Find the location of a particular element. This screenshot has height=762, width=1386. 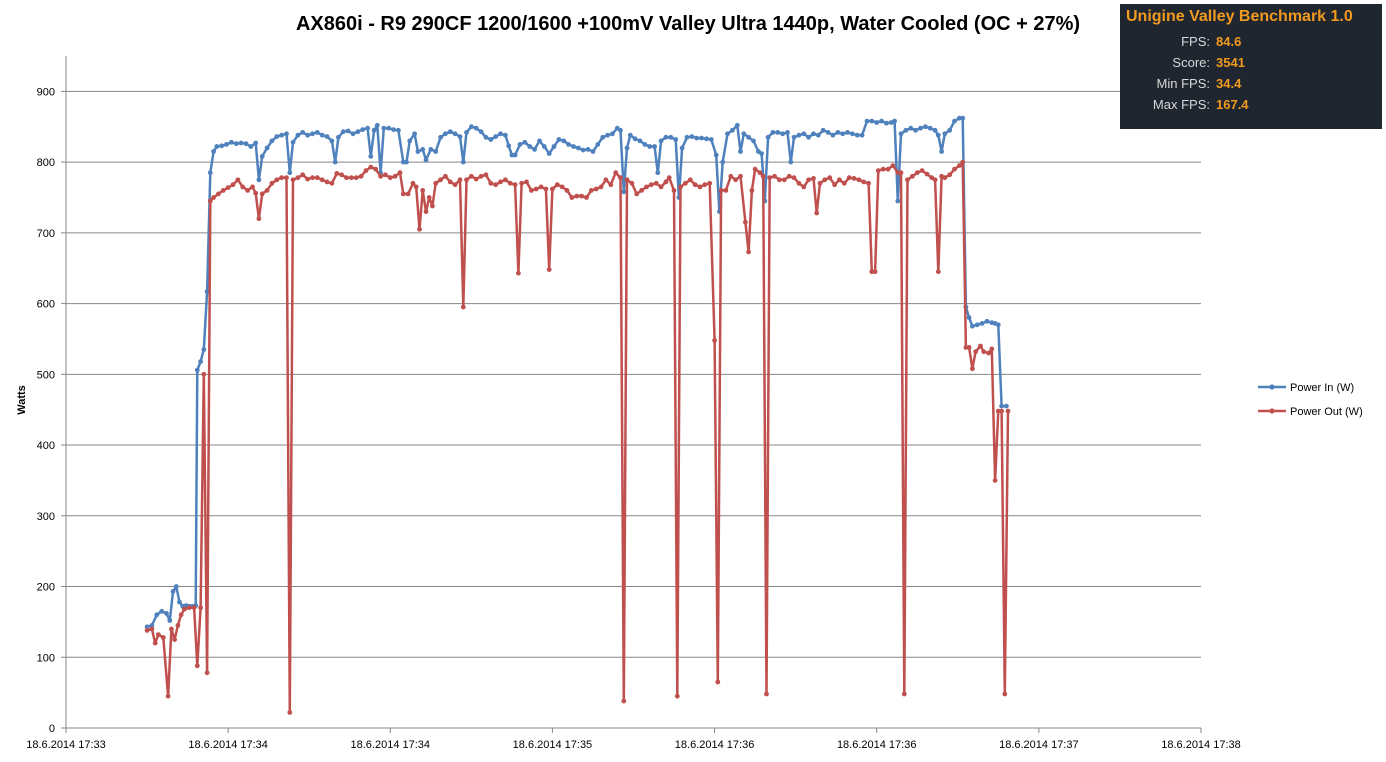

x-tick-label: 18.6.2014 17:38 is located at coordinates (1201, 745).